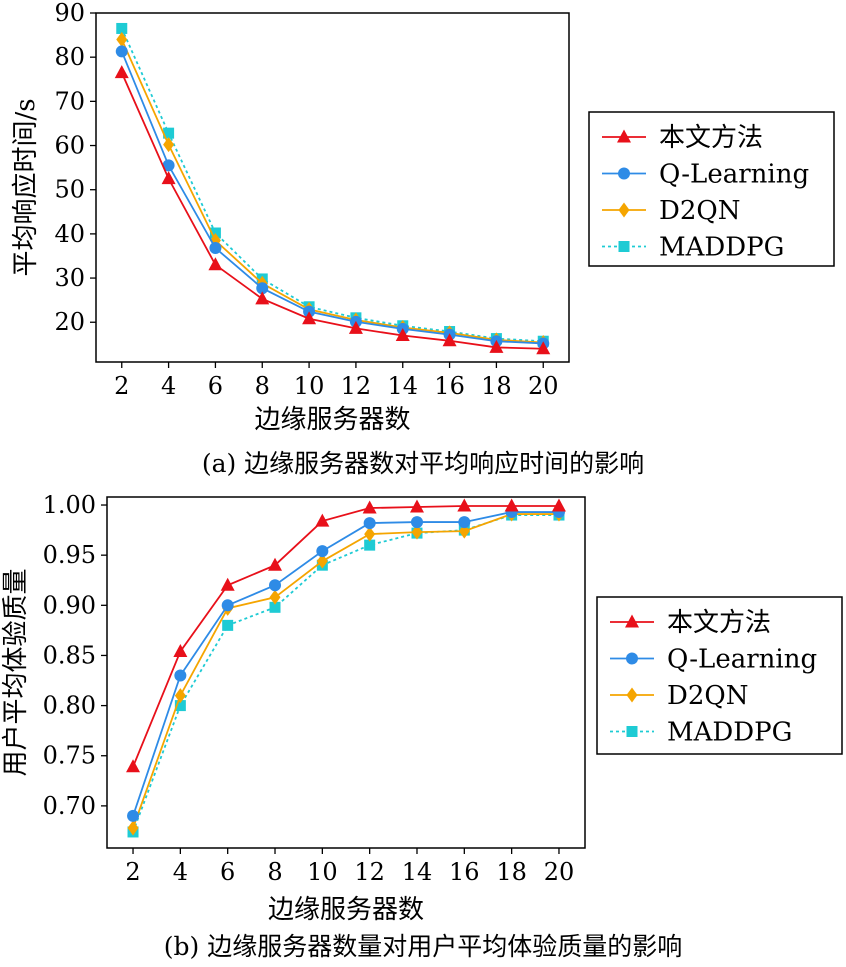 The width and height of the screenshot is (846, 967). I want to click on series-triangle, so click(346, 635).